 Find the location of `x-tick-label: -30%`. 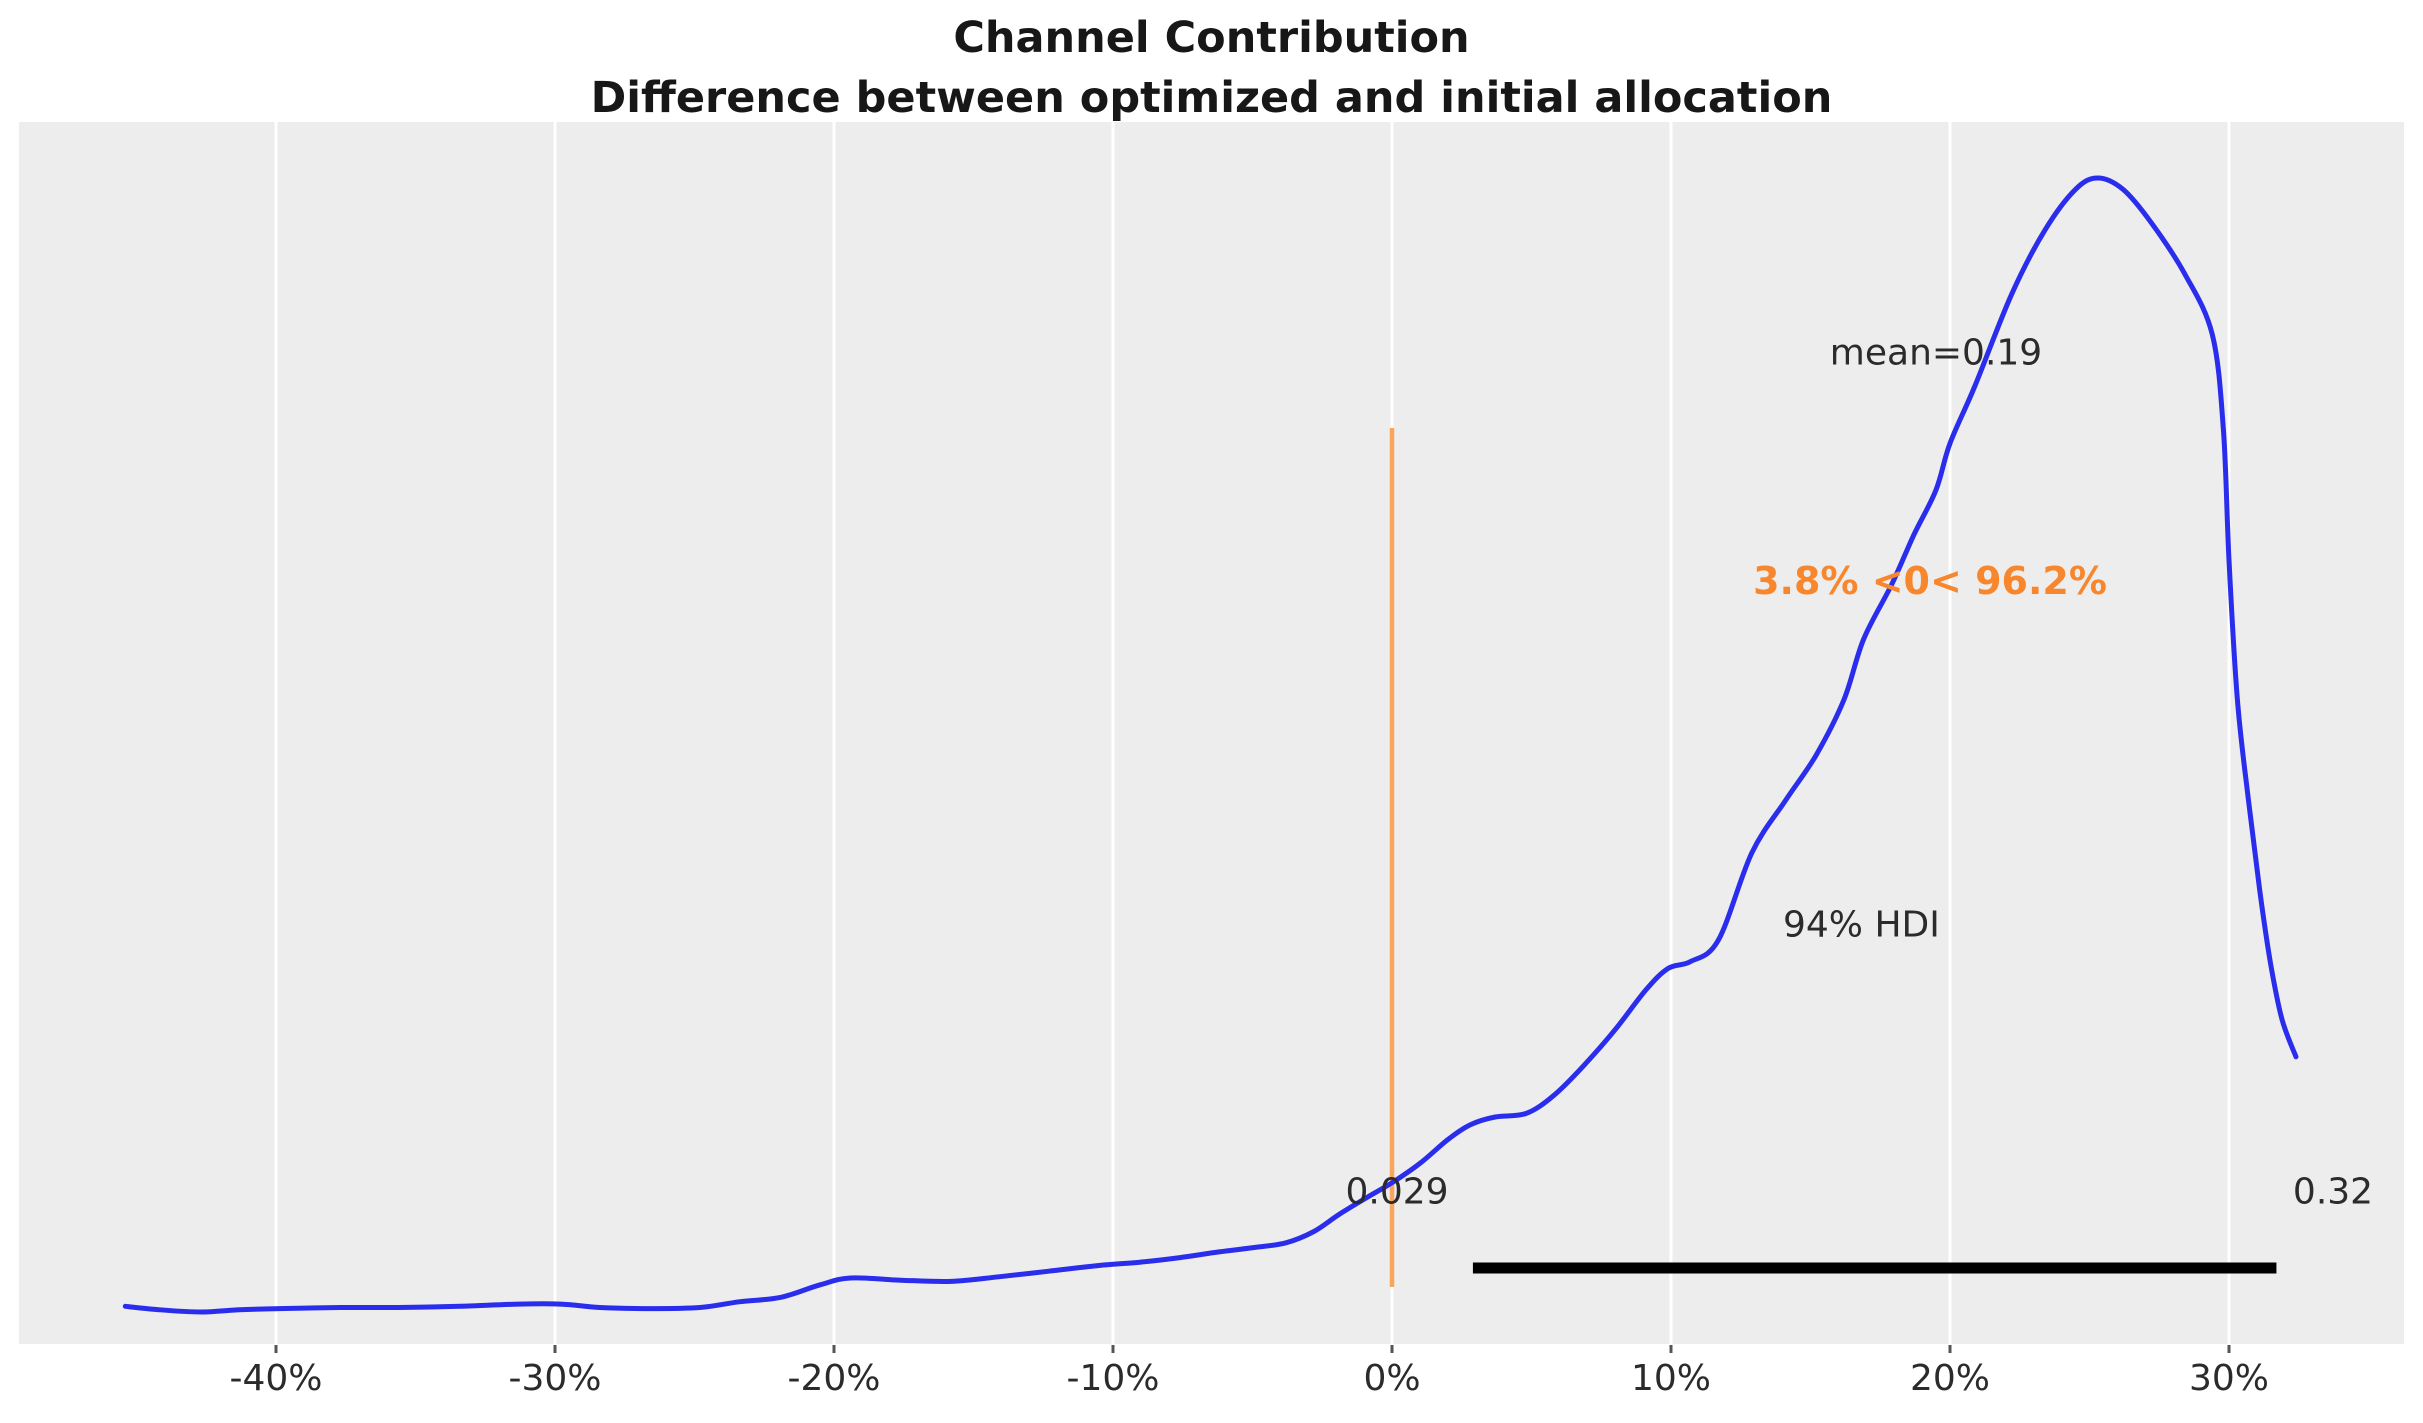

x-tick-label: -30% is located at coordinates (555, 1378).